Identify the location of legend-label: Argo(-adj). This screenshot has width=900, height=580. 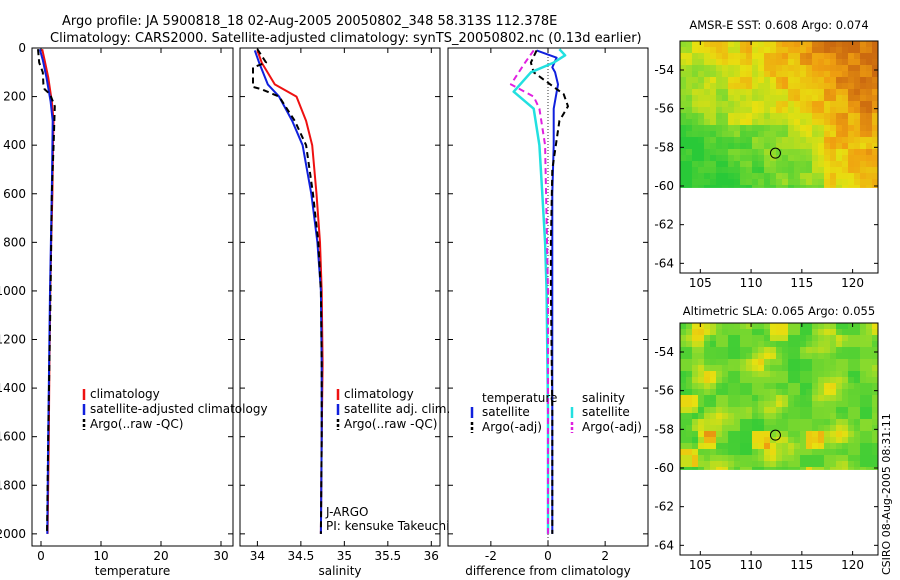
(612, 427).